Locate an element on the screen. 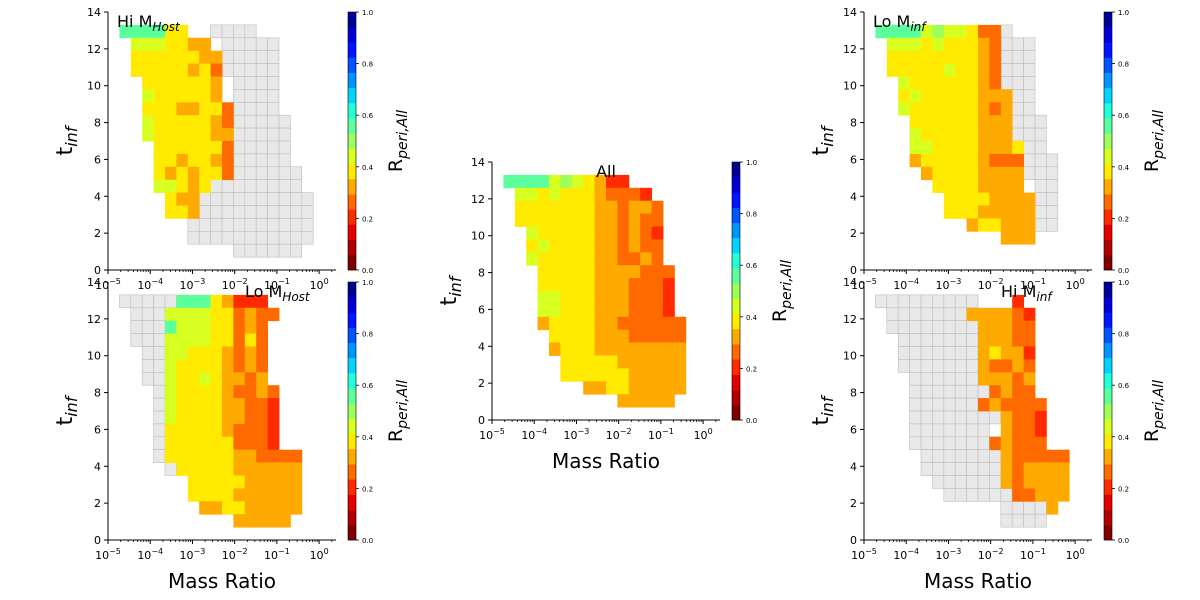 This screenshot has width=1200, height=600. x-tick-label: 10−3 is located at coordinates (193, 284).